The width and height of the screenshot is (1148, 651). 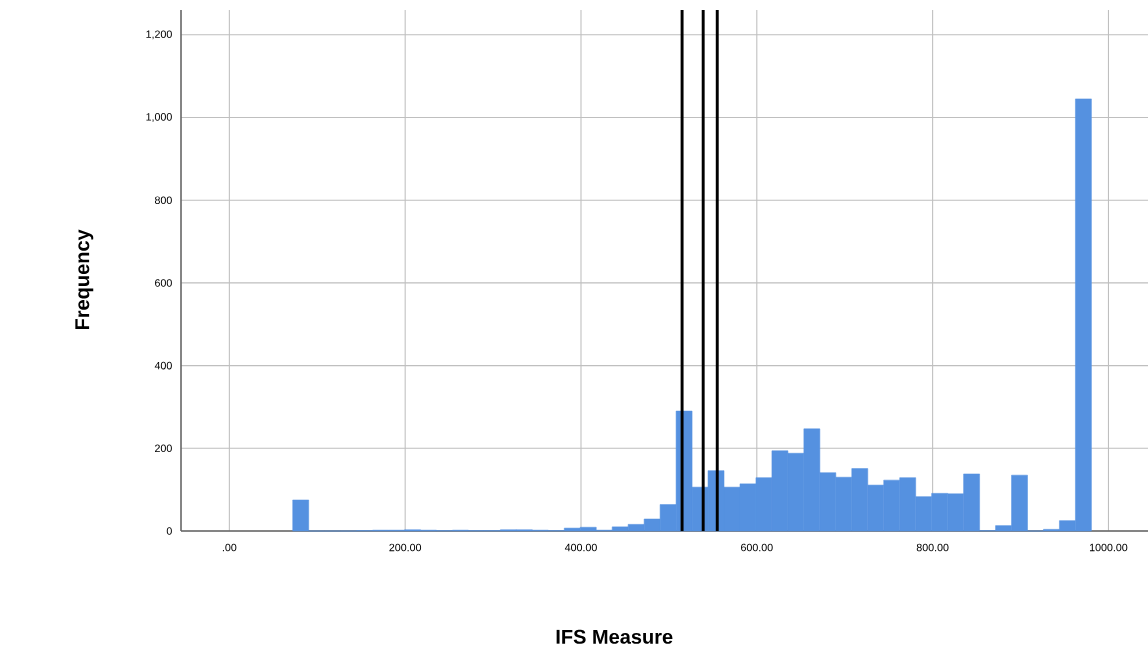 What do you see at coordinates (163, 283) in the screenshot?
I see `y-tick-label: 600` at bounding box center [163, 283].